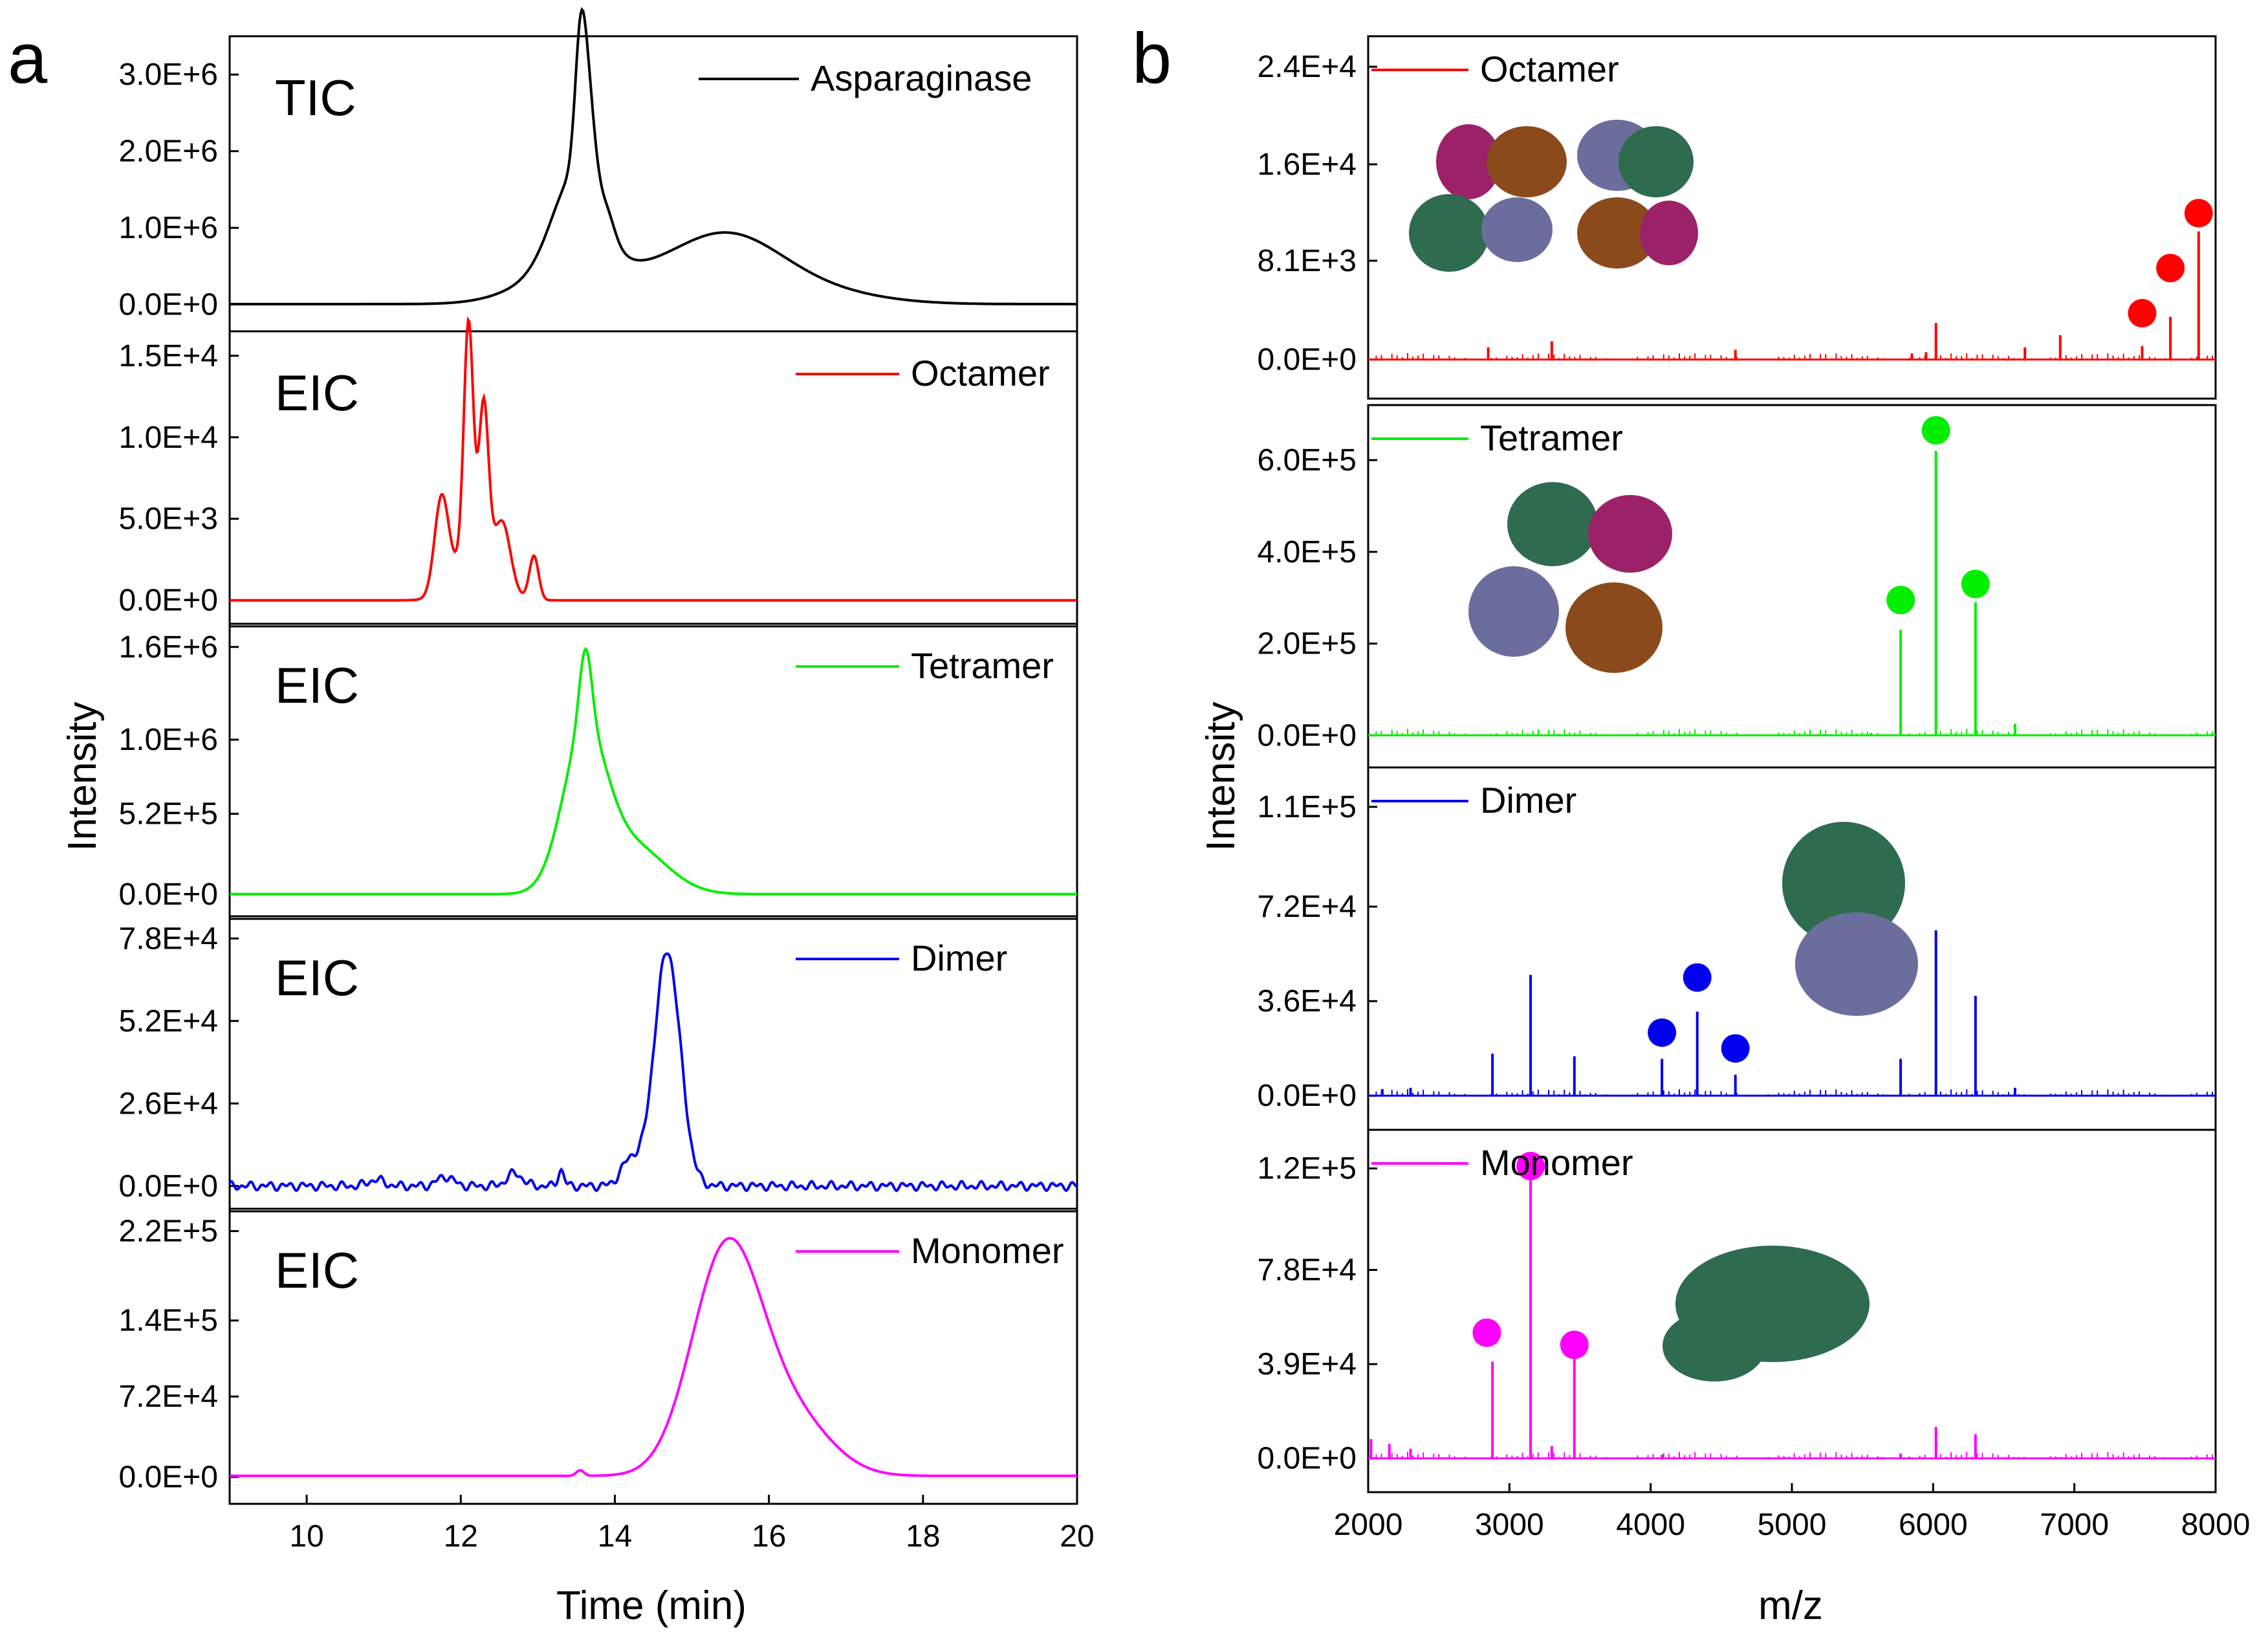 The image size is (2268, 1652). I want to click on trace-asparaginase, so click(654, 155).